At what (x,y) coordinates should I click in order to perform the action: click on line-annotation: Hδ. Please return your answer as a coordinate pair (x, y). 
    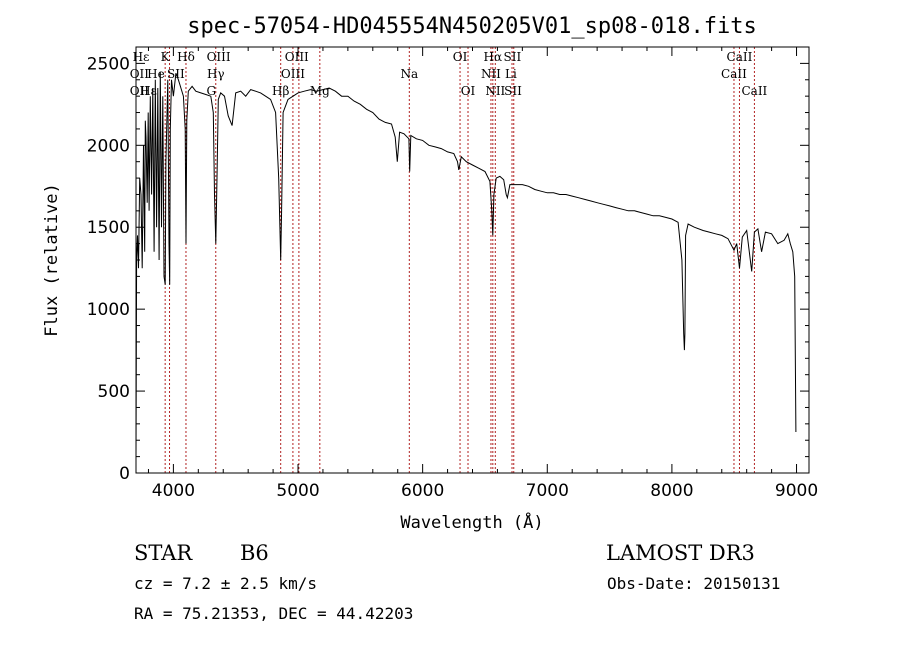
    Looking at the image, I should click on (186, 57).